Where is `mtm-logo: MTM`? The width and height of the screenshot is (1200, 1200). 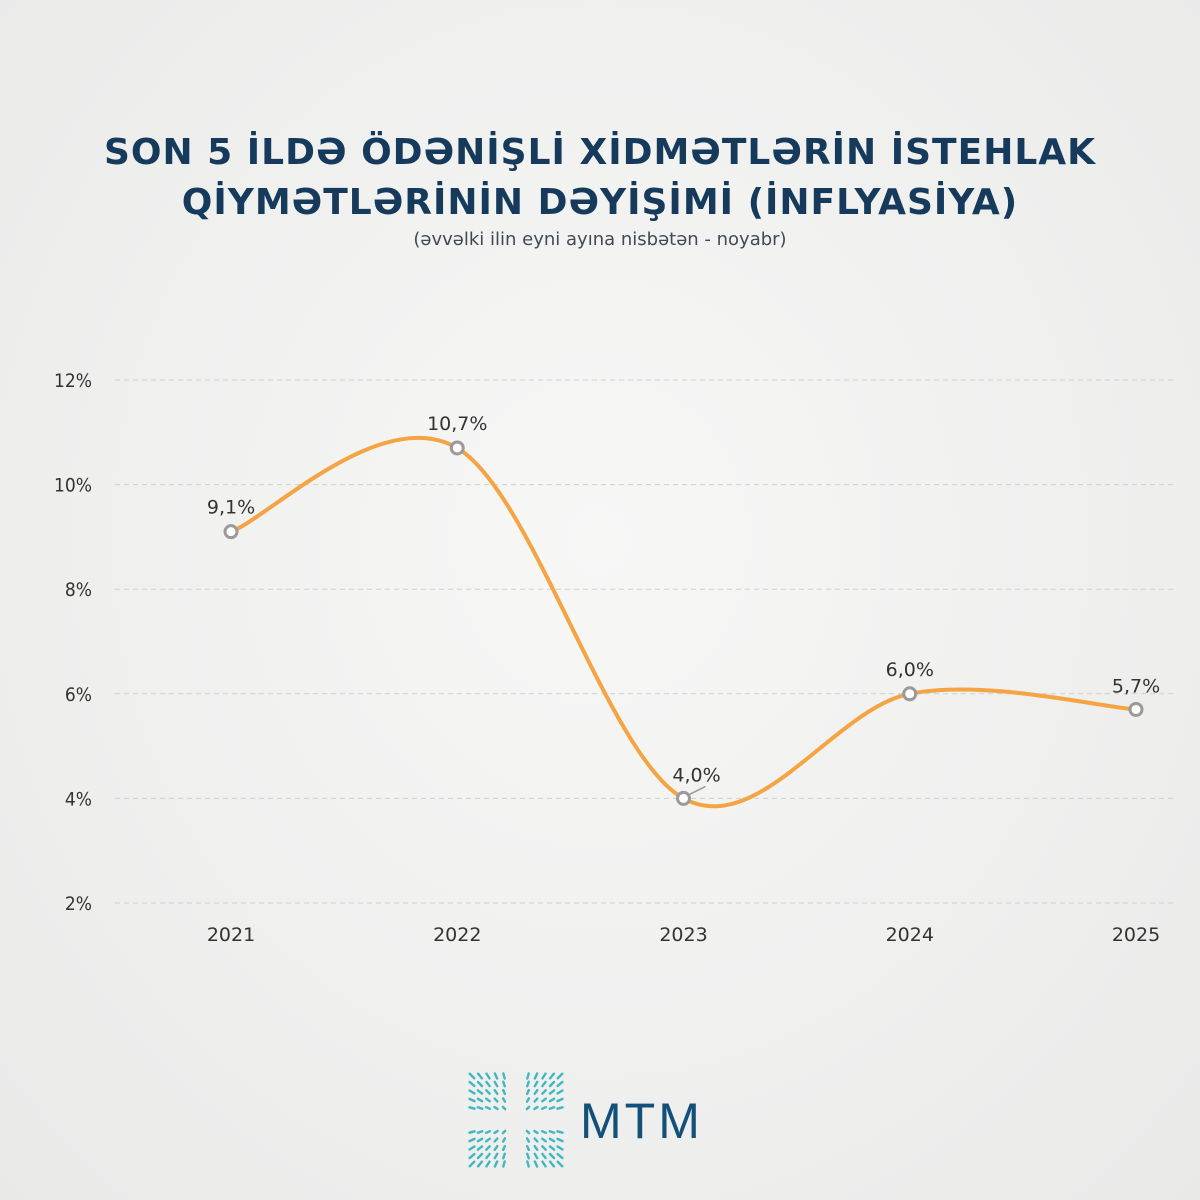 mtm-logo: MTM is located at coordinates (603, 1122).